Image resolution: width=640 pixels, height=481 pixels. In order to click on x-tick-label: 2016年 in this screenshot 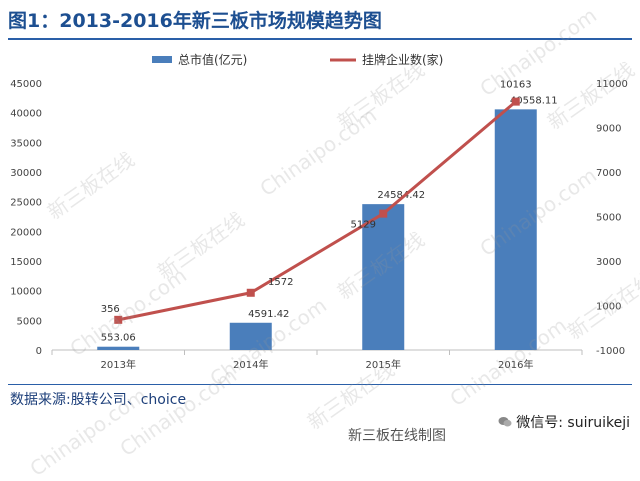, I will do `click(515, 364)`.